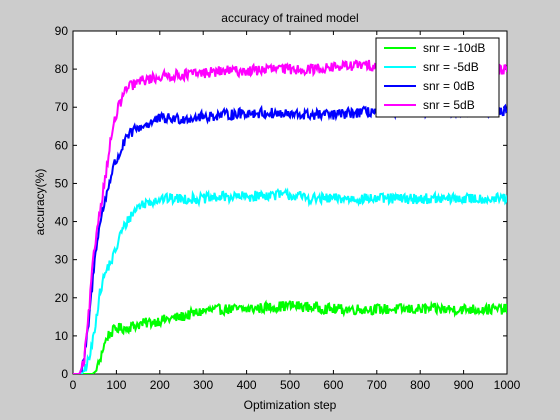 The height and width of the screenshot is (420, 560). I want to click on y-tick-label: 70, so click(62, 107).